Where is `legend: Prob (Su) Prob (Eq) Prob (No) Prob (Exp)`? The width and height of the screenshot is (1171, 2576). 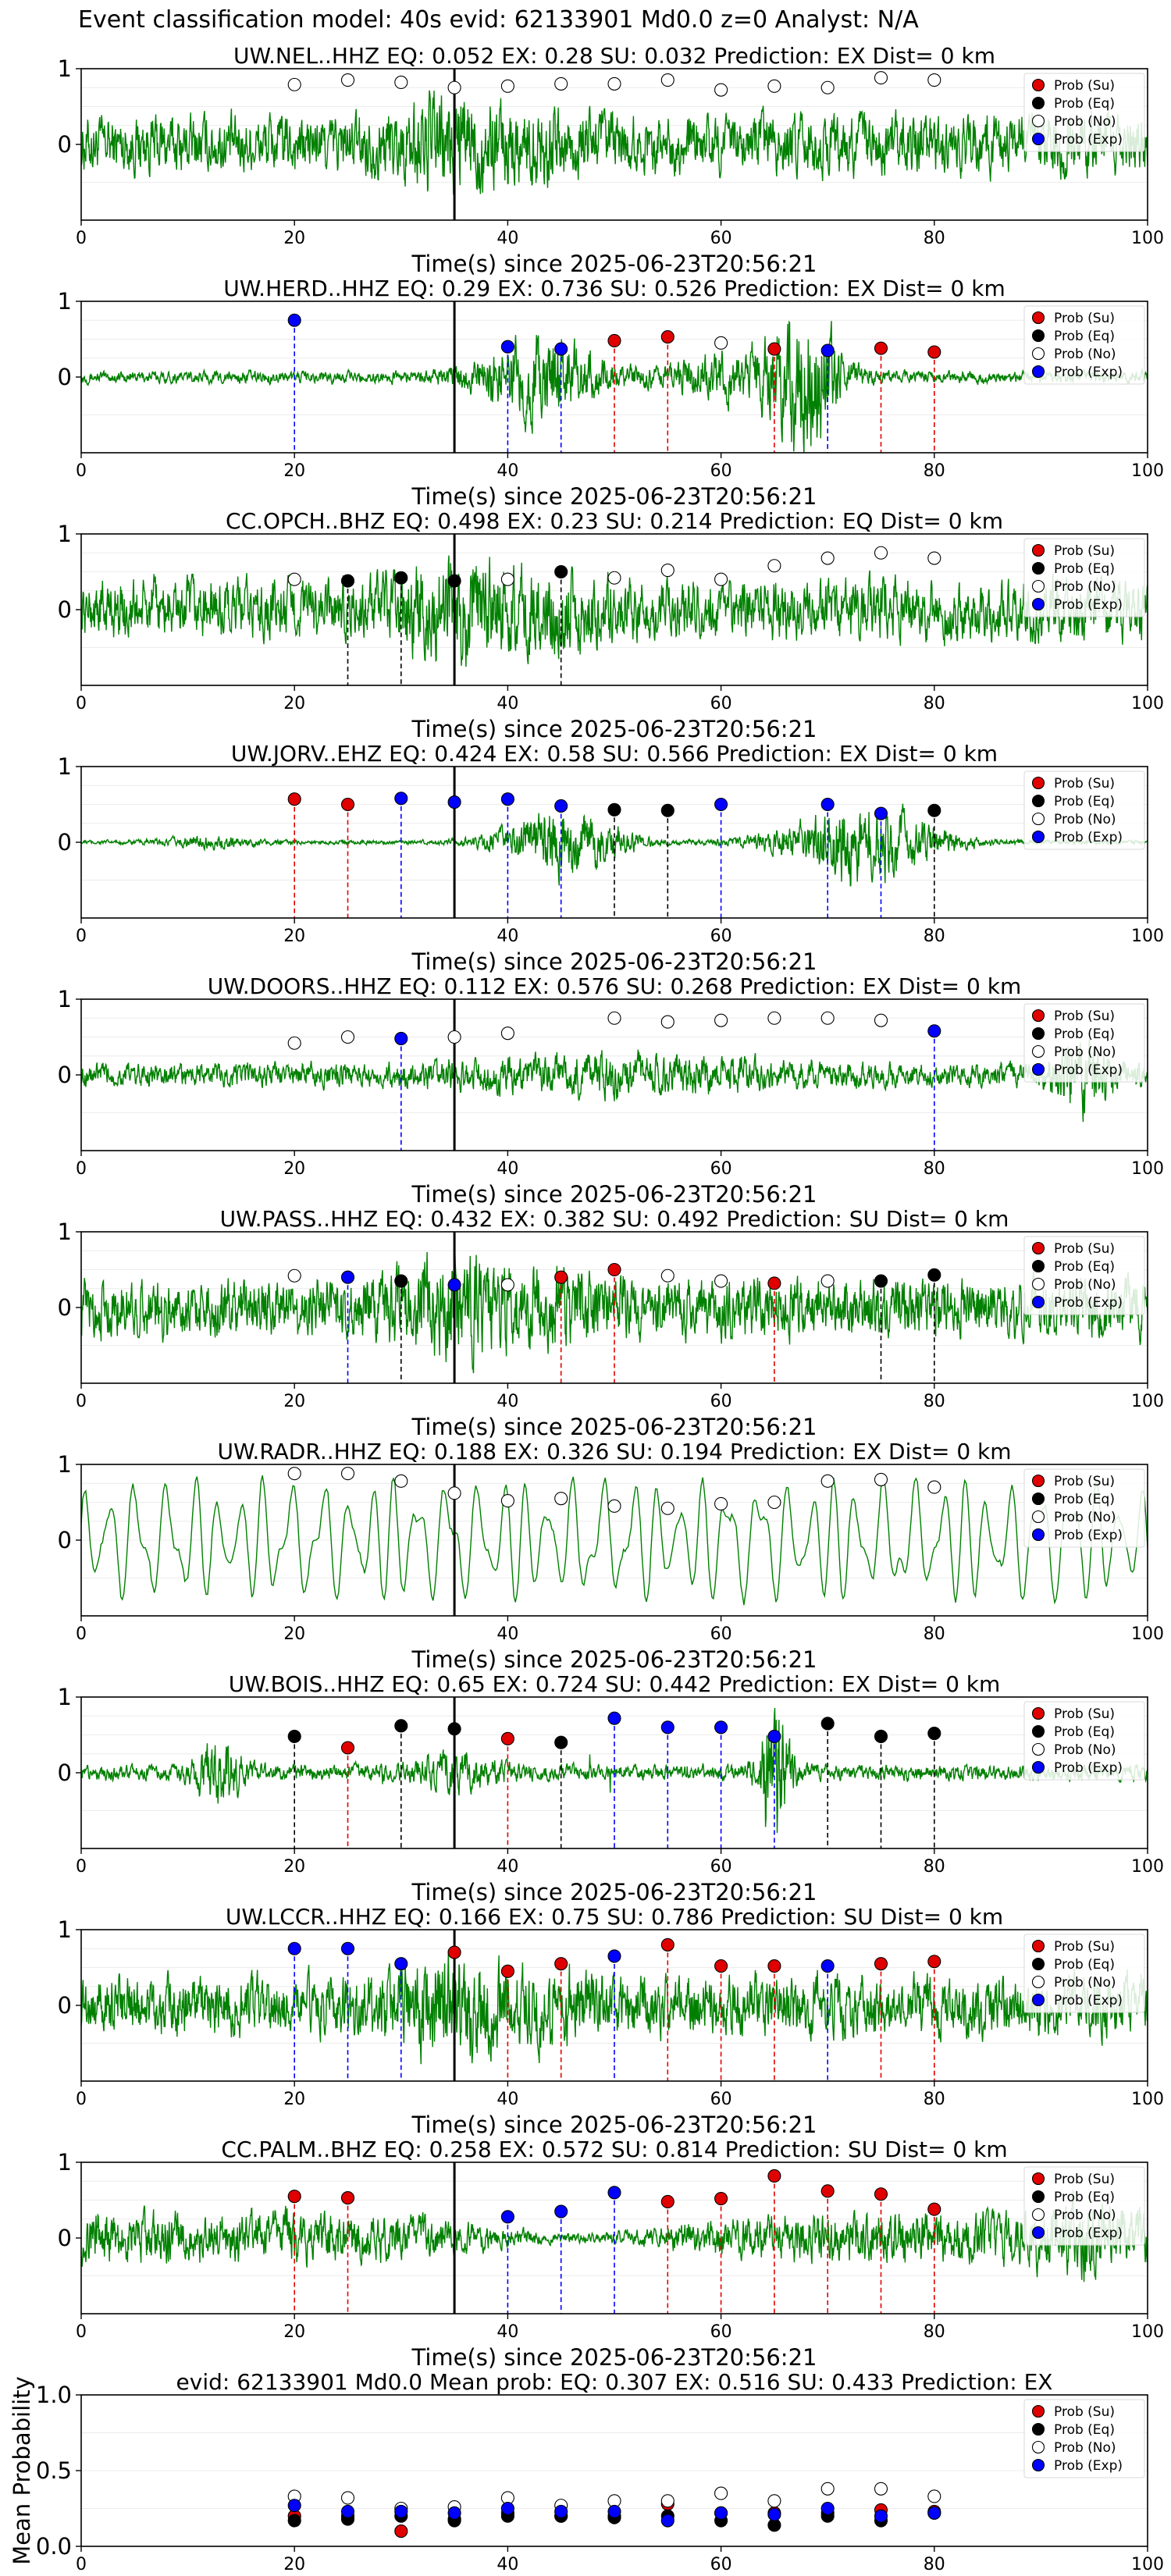
legend: Prob (Su) Prob (Eq) Prob (No) Prob (Exp) is located at coordinates (1084, 2438).